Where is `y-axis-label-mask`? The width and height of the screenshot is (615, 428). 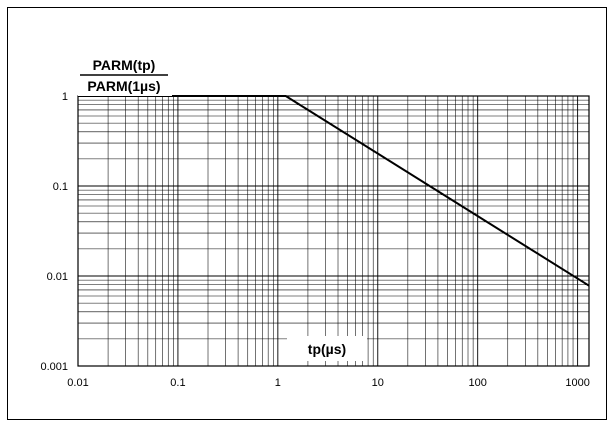 y-axis-label-mask is located at coordinates (125, 84).